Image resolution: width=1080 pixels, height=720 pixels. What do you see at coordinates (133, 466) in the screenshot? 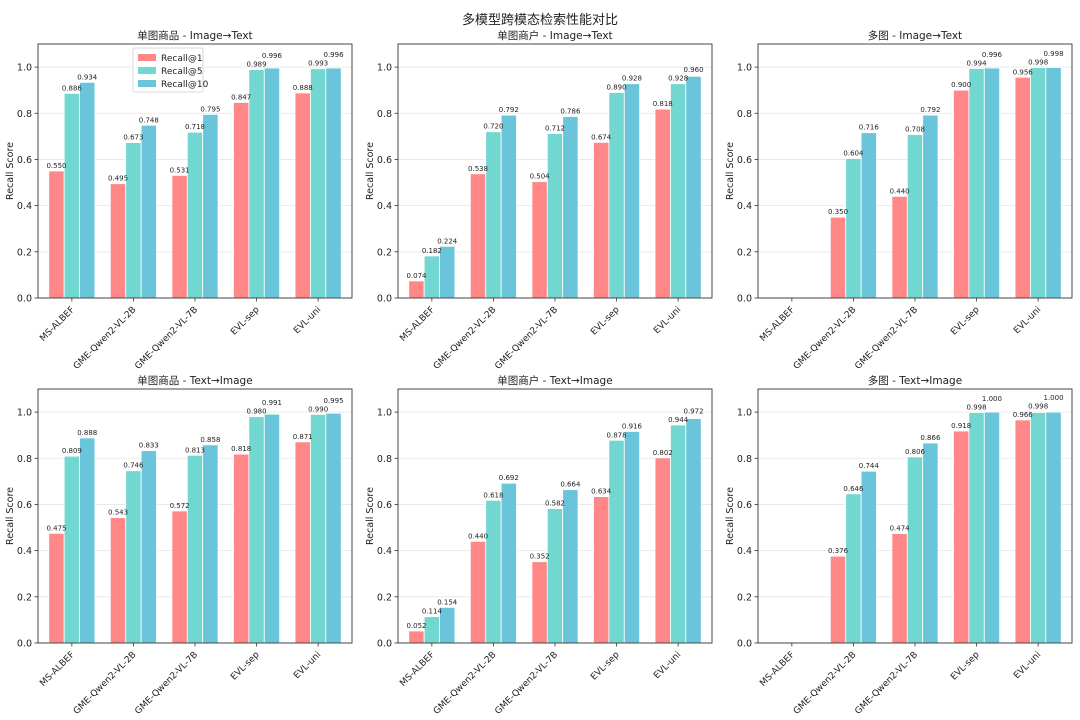
I see `data-label: 0.746` at bounding box center [133, 466].